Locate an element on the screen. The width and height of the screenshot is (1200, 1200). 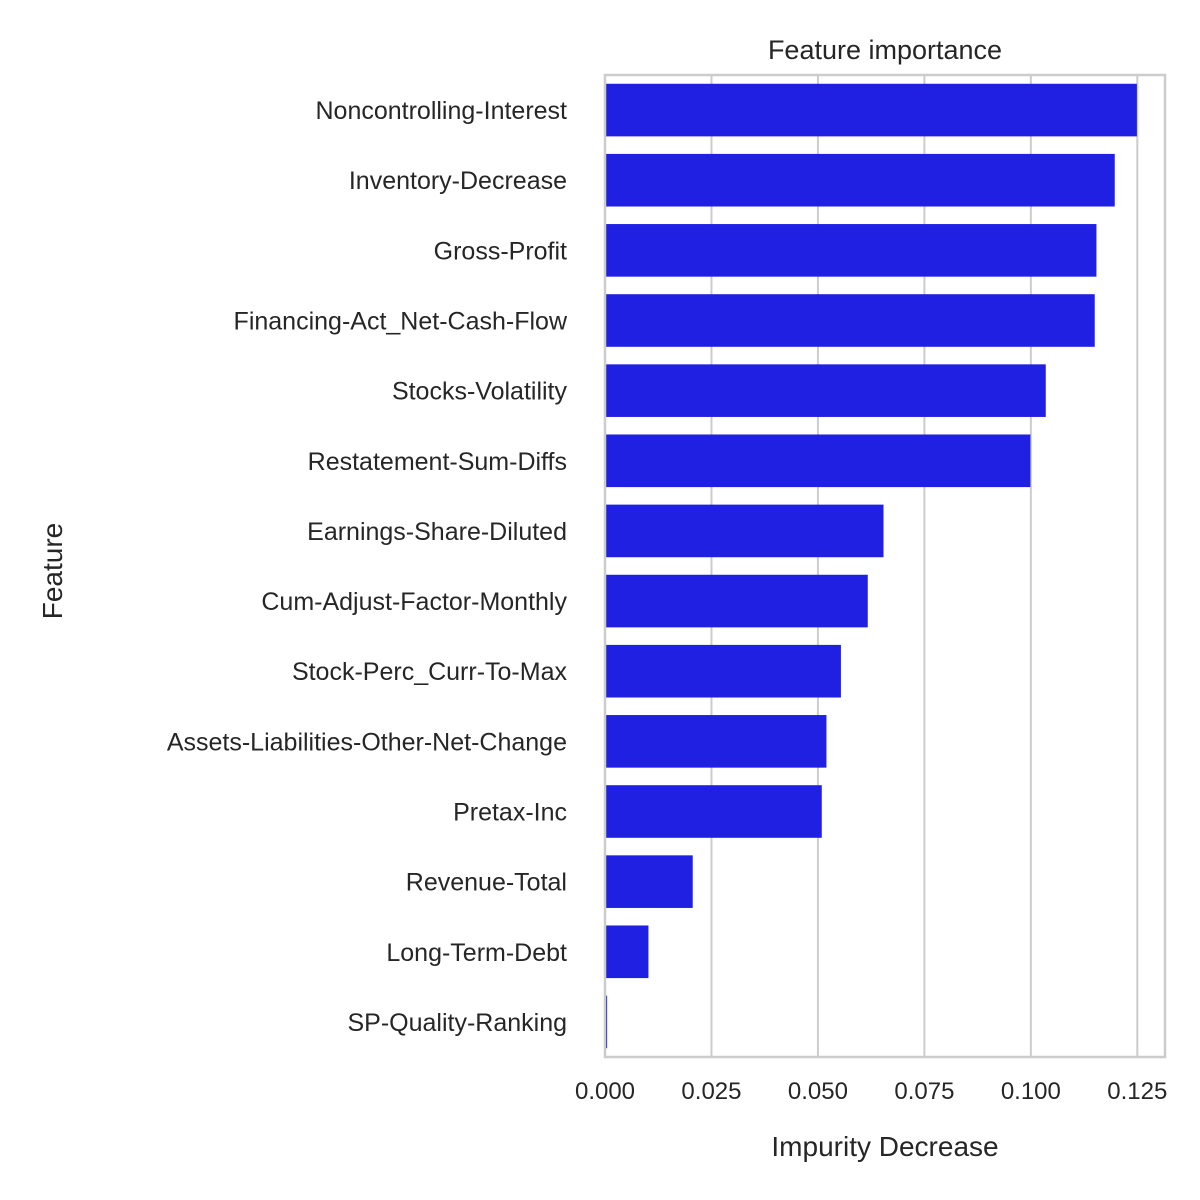
y-tick-label: Restatement-Sum-Diffs is located at coordinates (437, 462).